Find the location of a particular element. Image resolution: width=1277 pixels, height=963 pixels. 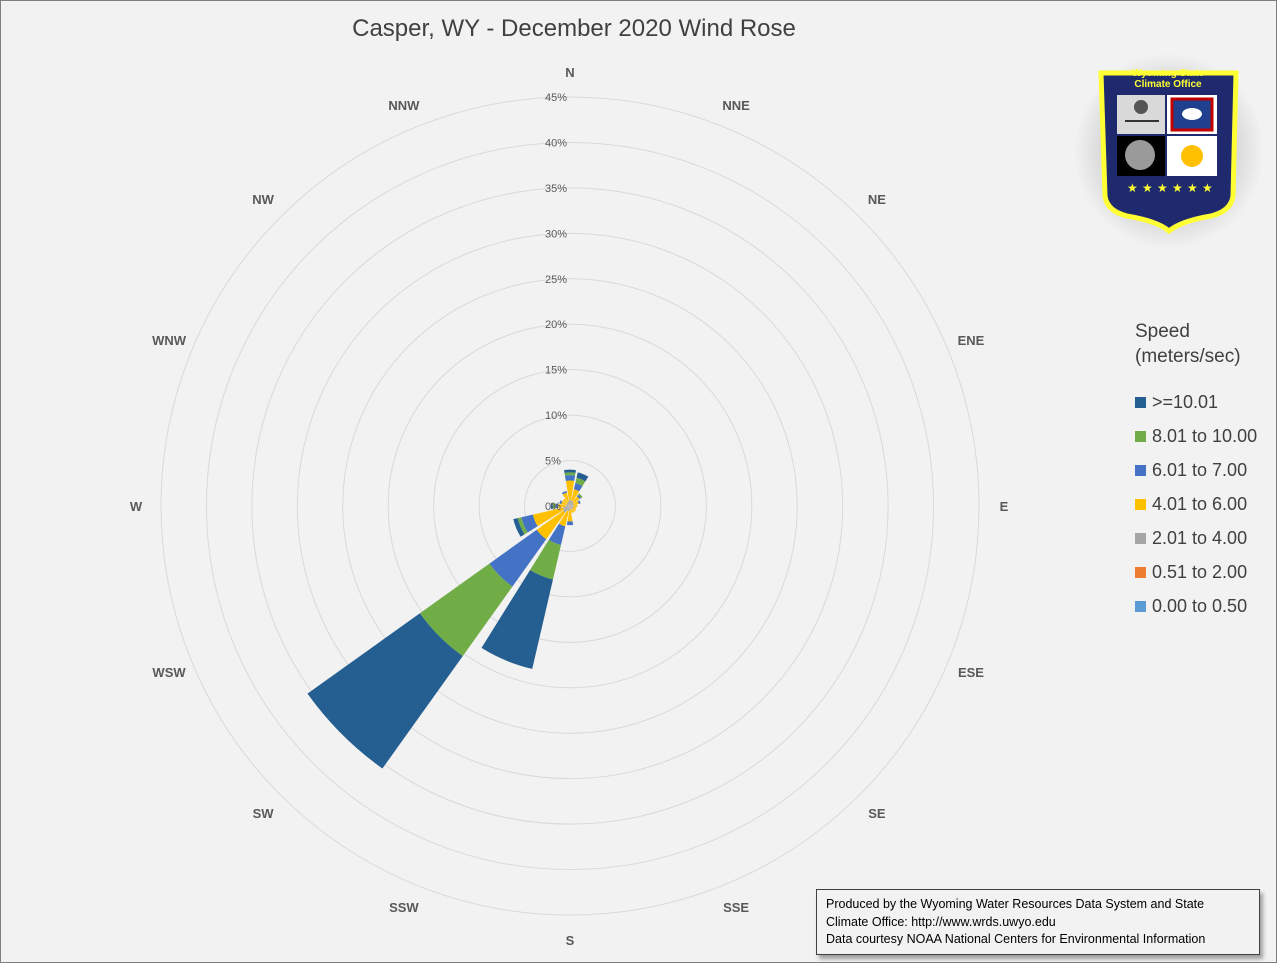

direction-label-ssw: SSW is located at coordinates (404, 907).